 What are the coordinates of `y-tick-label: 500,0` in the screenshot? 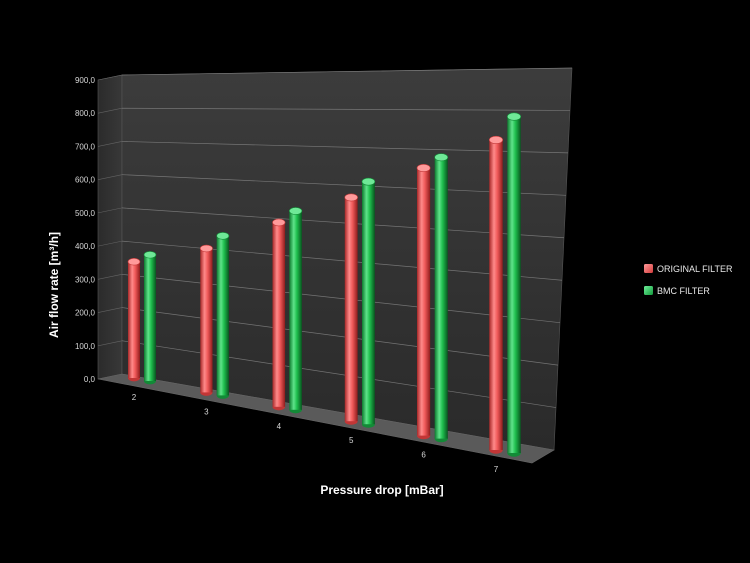 It's located at (85, 213).